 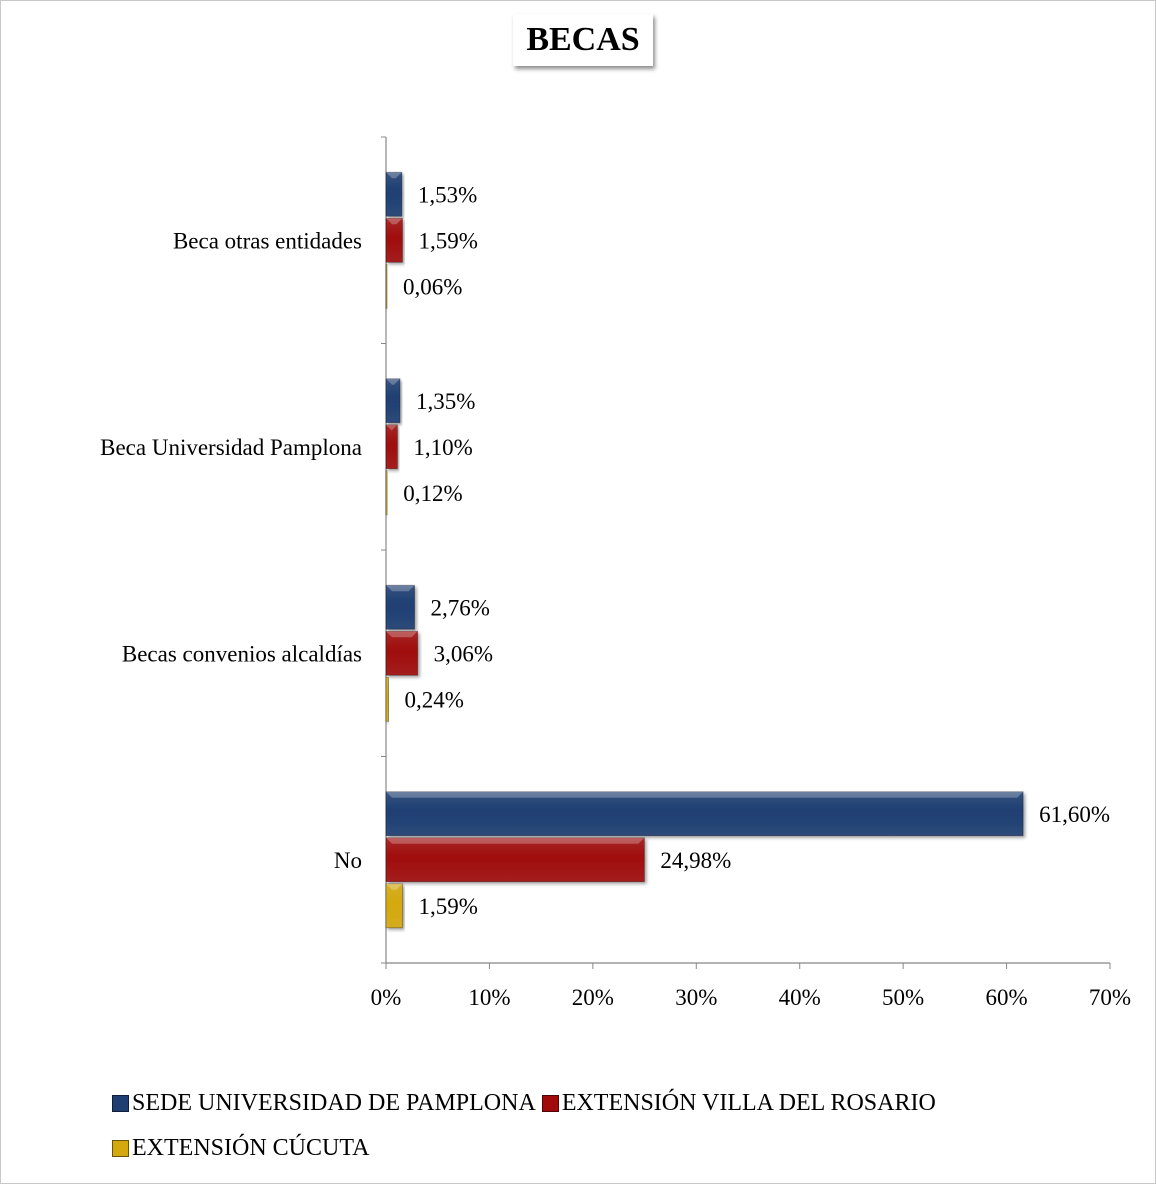 I want to click on category-label: Becas convenios alcaldías, so click(x=242, y=653).